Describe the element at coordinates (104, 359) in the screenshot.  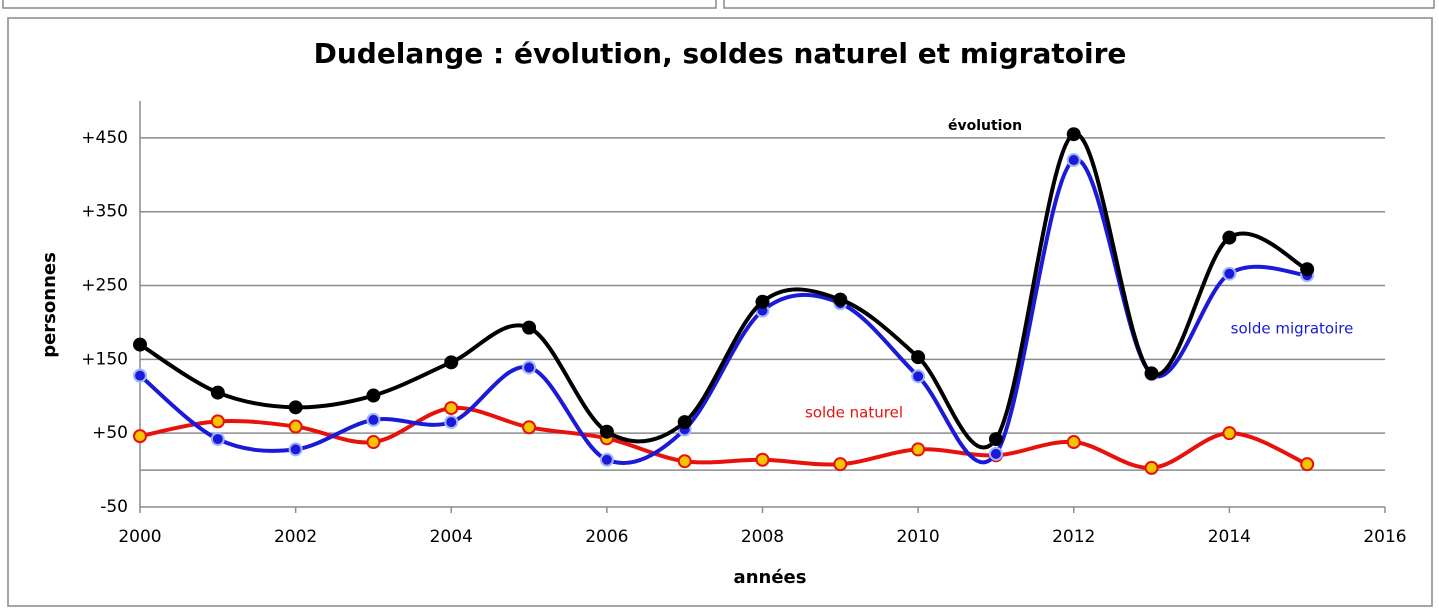
I see `y-tick-label: +150` at that location.